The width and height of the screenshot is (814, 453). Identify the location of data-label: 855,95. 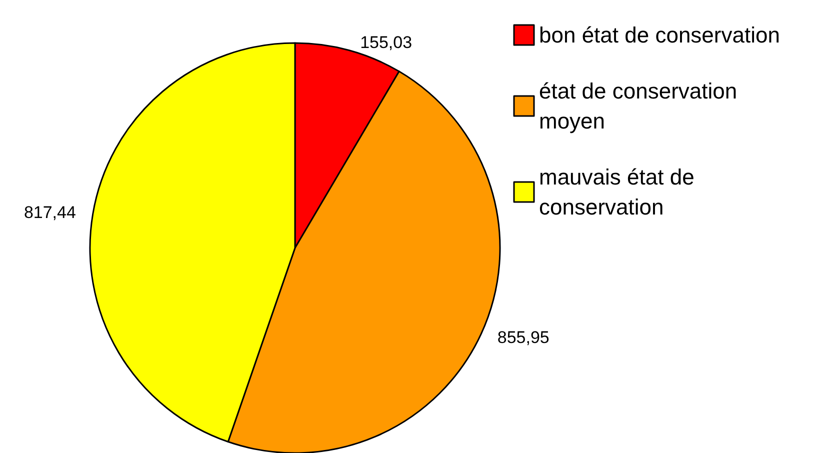
(523, 337).